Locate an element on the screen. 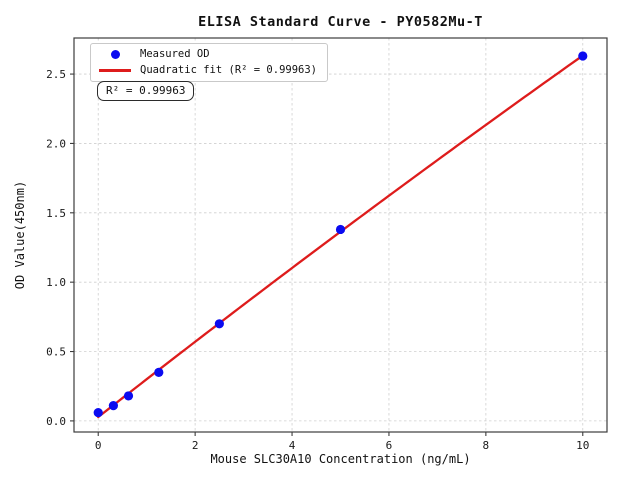 The width and height of the screenshot is (640, 480). y-tick-label: 0.5 is located at coordinates (56, 352).